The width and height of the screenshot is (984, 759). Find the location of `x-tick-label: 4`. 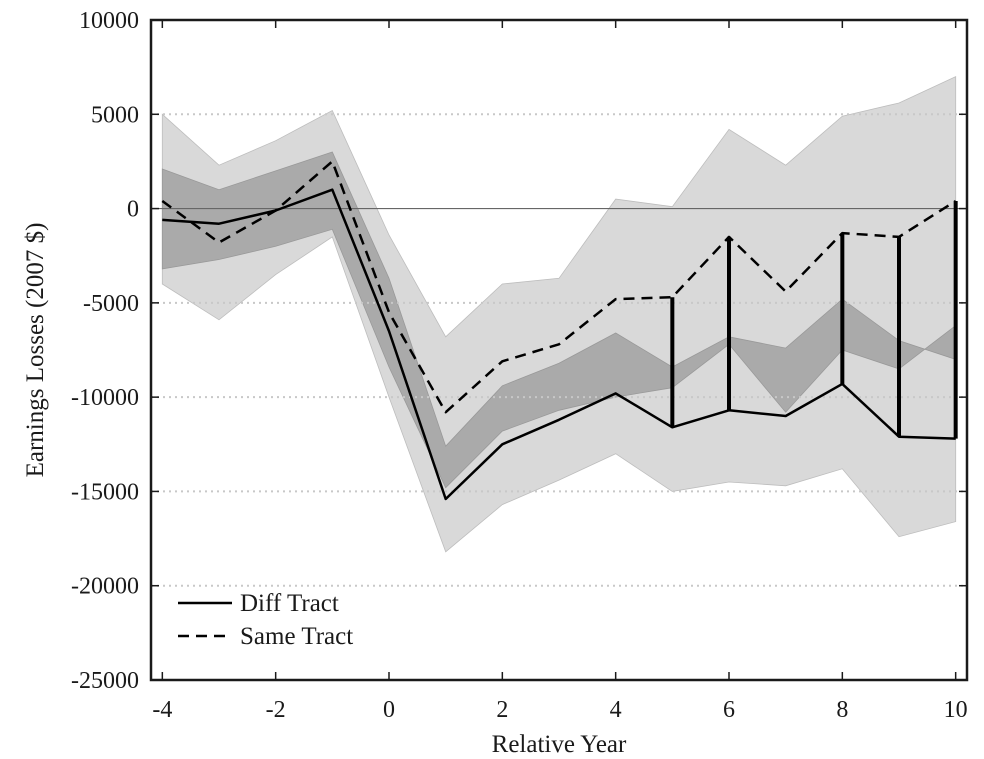

x-tick-label: 4 is located at coordinates (616, 710).